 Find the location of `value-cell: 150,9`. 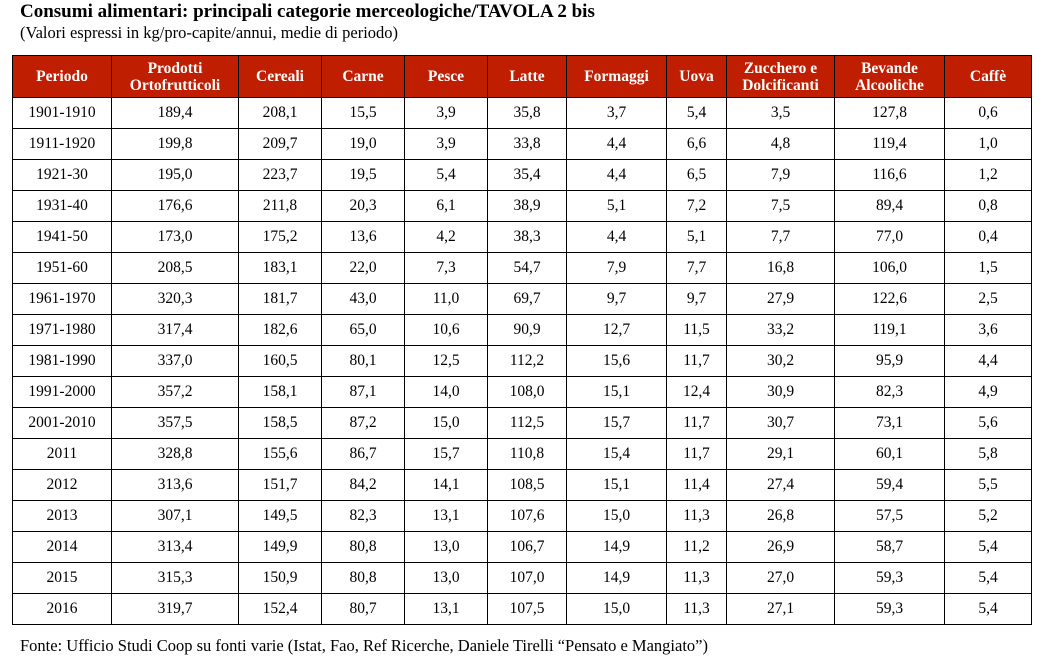

value-cell: 150,9 is located at coordinates (280, 578).